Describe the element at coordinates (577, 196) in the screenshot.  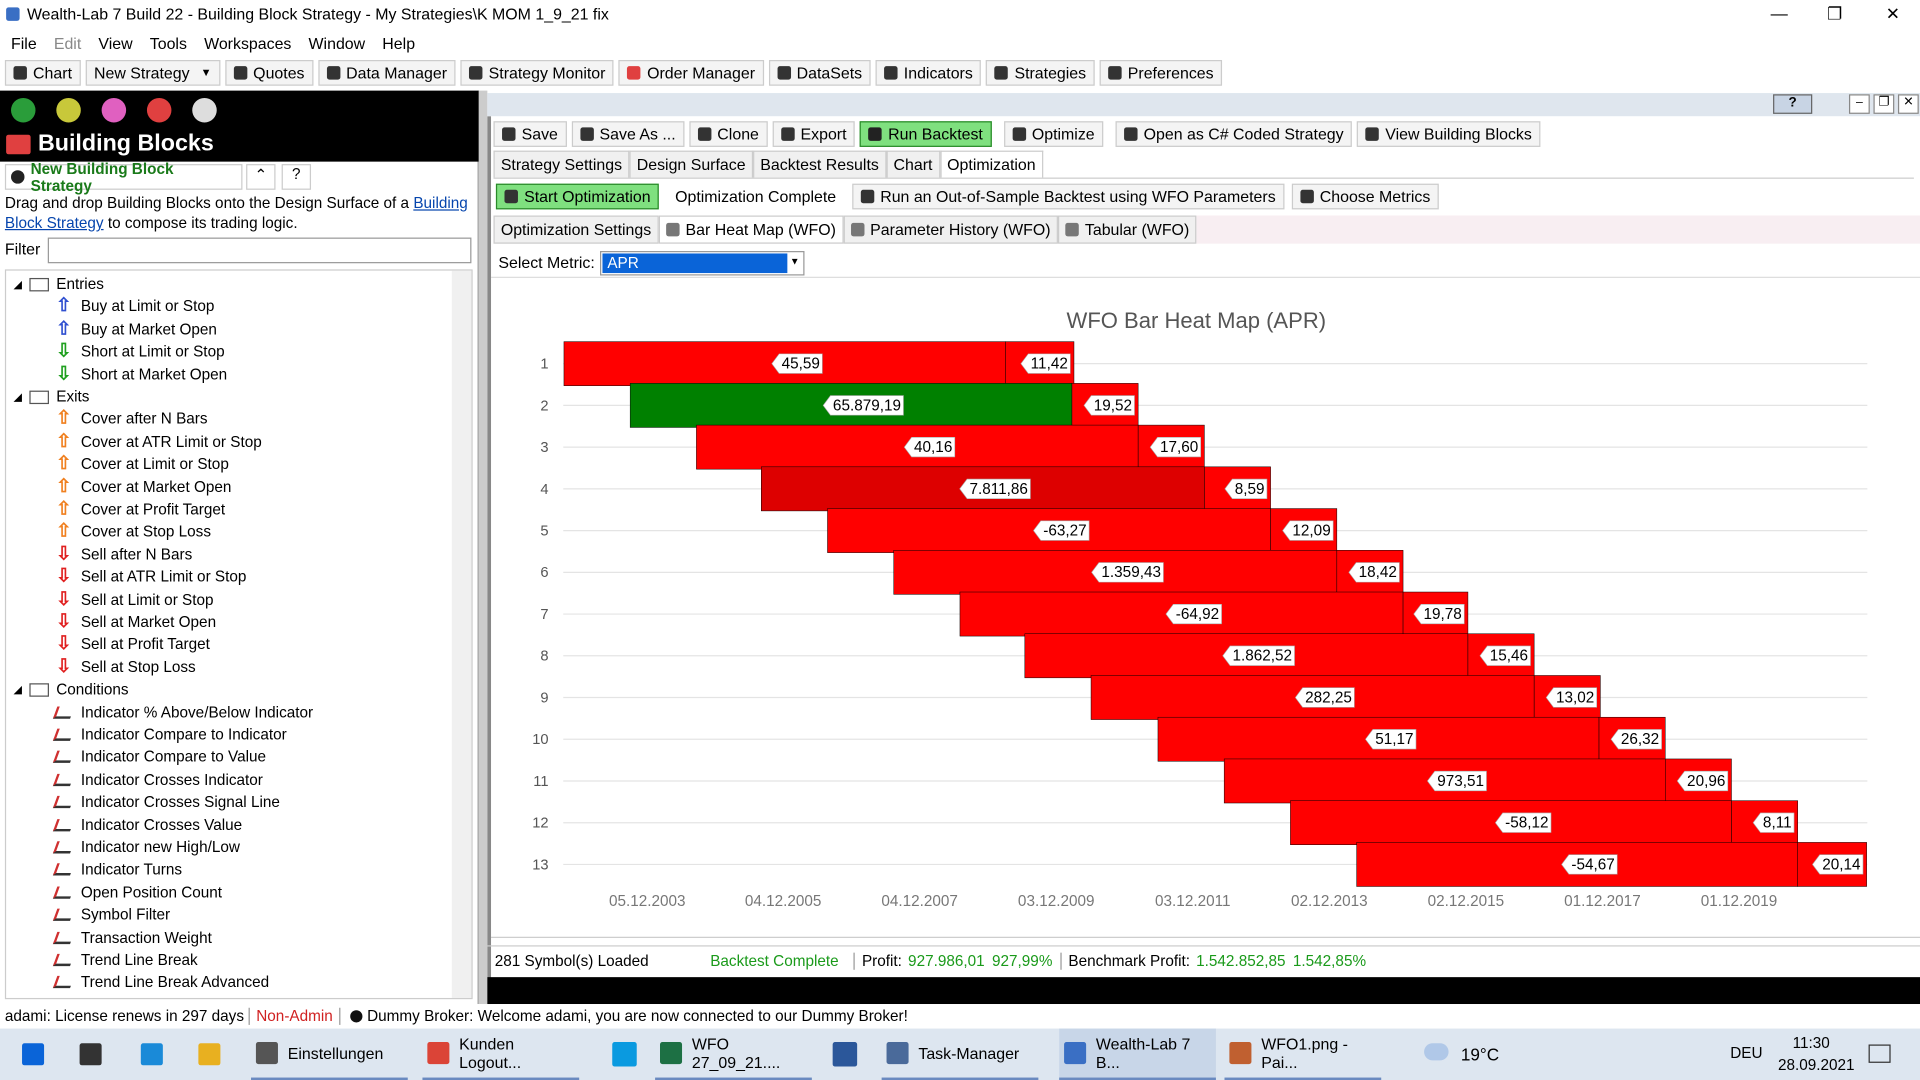
I see `optimization-button: Start Optimization` at that location.